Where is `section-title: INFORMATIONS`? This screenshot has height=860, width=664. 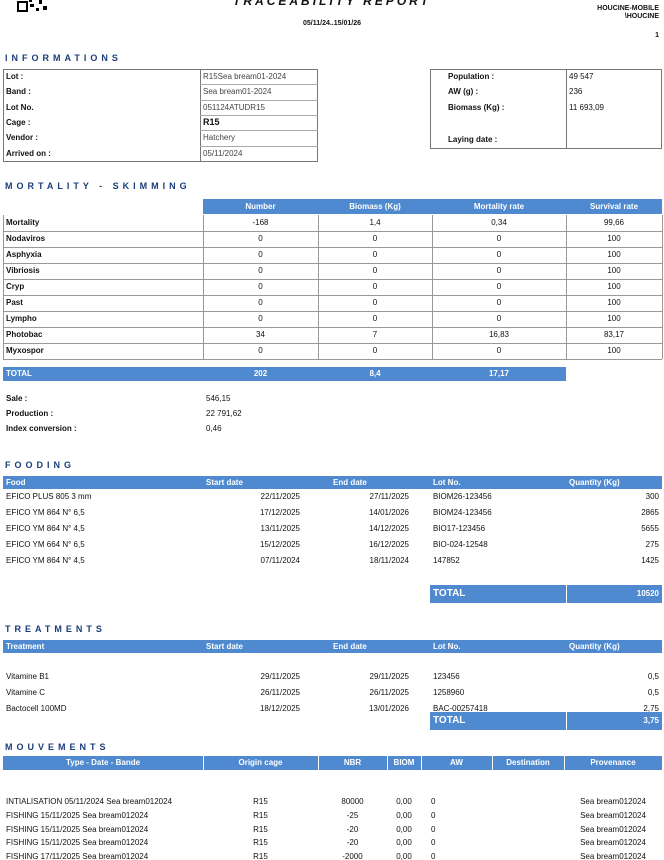
section-title: INFORMATIONS is located at coordinates (63, 58).